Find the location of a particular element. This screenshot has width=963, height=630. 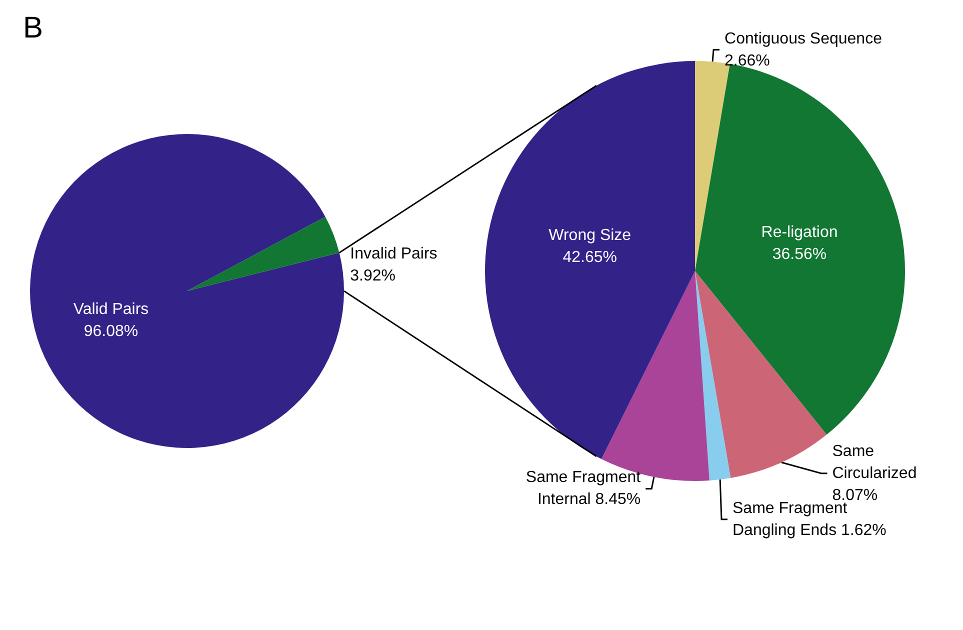

slice-label: Invalid Pairs is located at coordinates (394, 253).